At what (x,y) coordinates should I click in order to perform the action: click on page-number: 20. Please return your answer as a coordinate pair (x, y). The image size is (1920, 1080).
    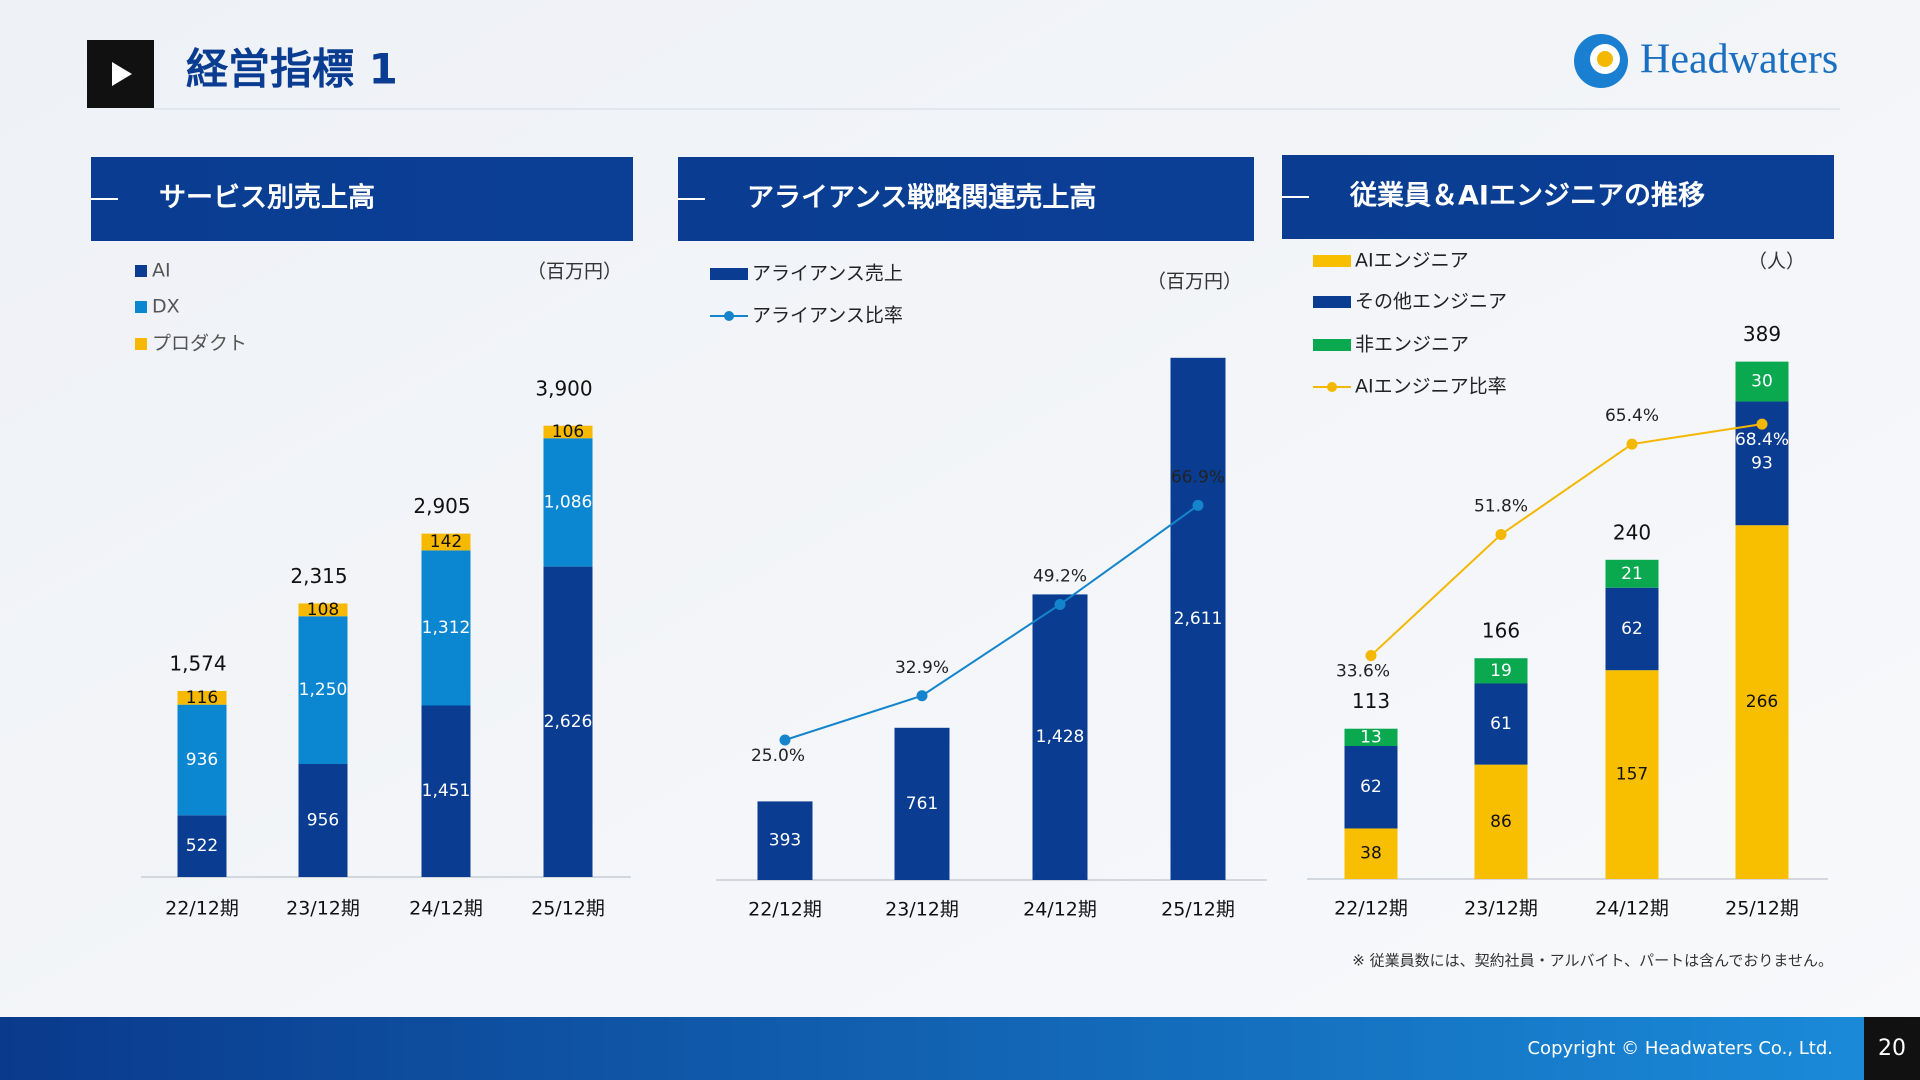
    Looking at the image, I should click on (1892, 1048).